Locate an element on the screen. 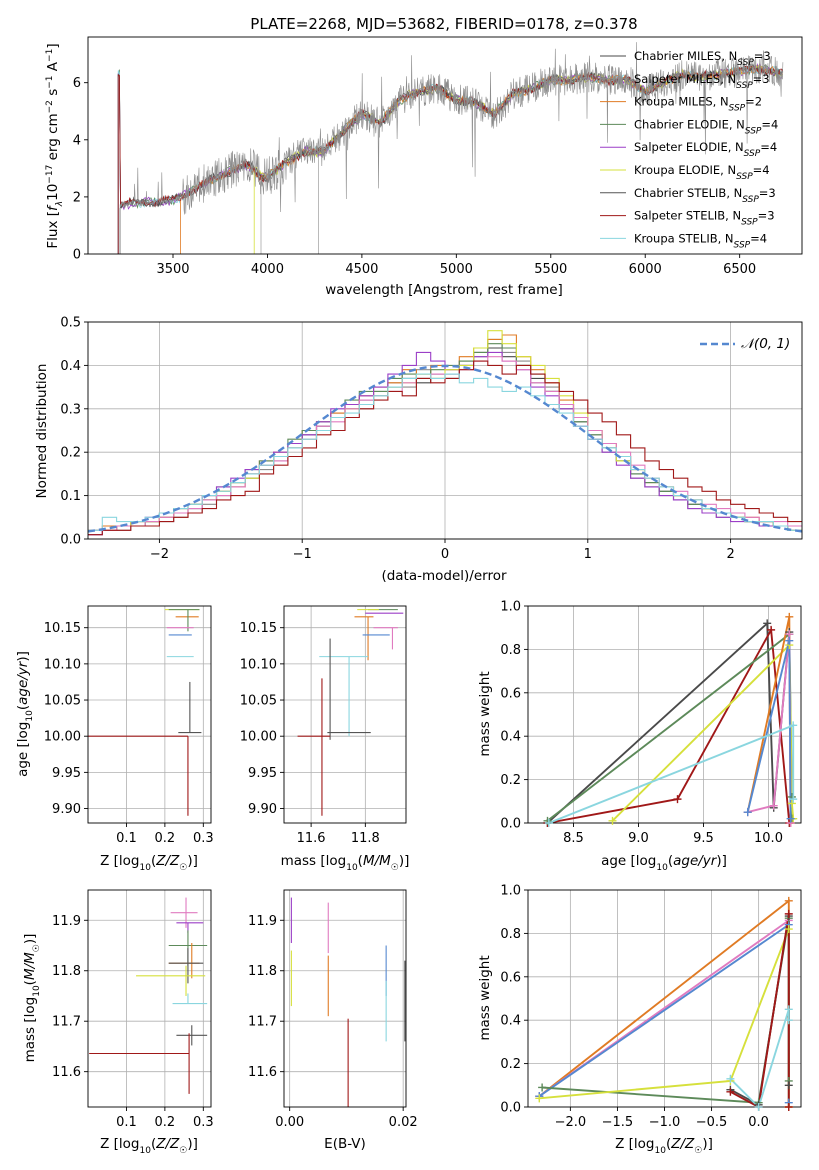 The image size is (819, 1170). mass-weight-line is located at coordinates (664, 1012).